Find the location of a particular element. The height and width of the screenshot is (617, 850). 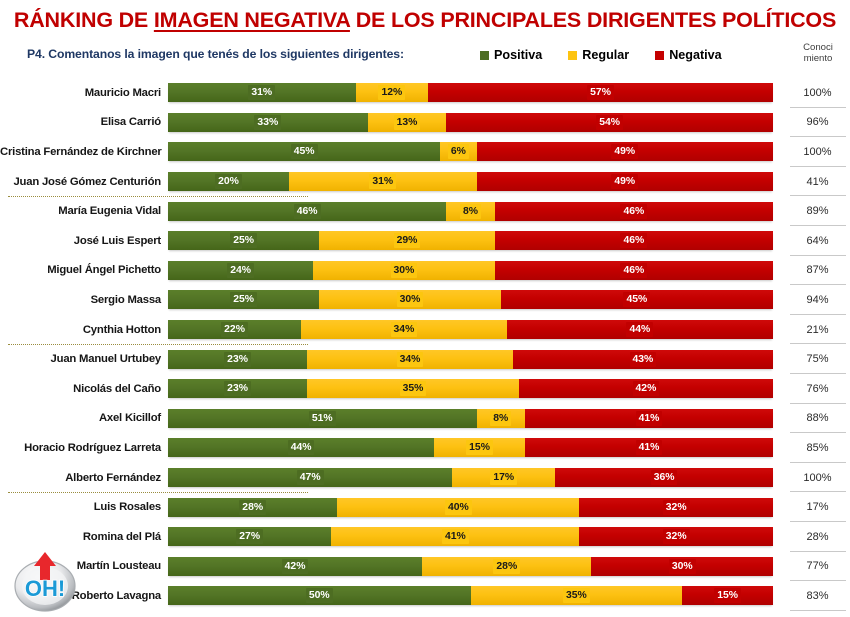

bar-segment-regular: 41% is located at coordinates (455, 537).